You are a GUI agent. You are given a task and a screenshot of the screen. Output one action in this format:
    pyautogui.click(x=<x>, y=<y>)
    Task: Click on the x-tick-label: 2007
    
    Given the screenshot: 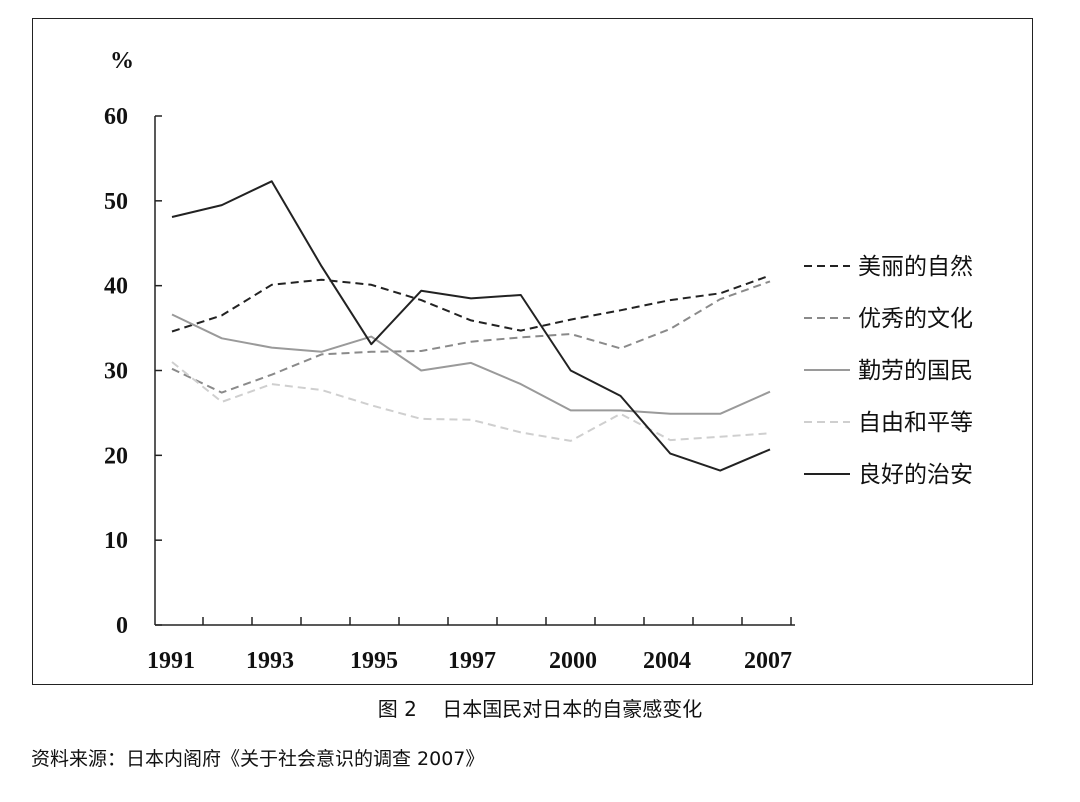 What is the action you would take?
    pyautogui.click(x=768, y=661)
    